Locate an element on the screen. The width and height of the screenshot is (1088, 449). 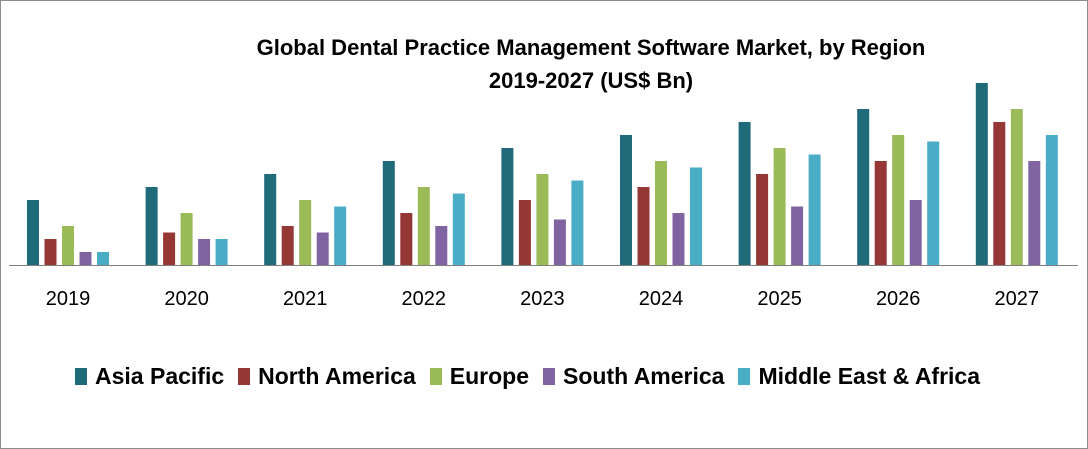
bar-asia-pacific-2025 is located at coordinates (744, 193).